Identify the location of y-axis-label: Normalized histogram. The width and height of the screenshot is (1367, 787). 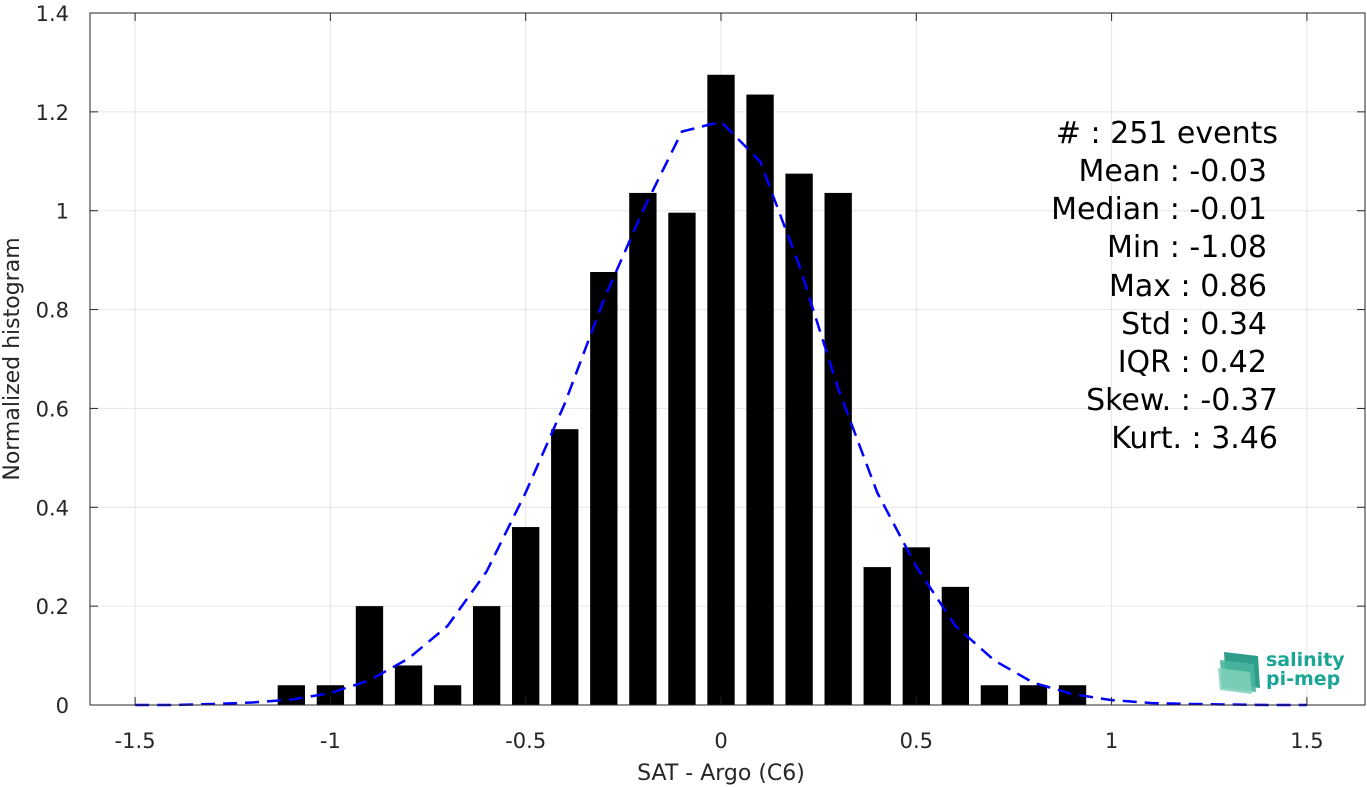
(12, 358).